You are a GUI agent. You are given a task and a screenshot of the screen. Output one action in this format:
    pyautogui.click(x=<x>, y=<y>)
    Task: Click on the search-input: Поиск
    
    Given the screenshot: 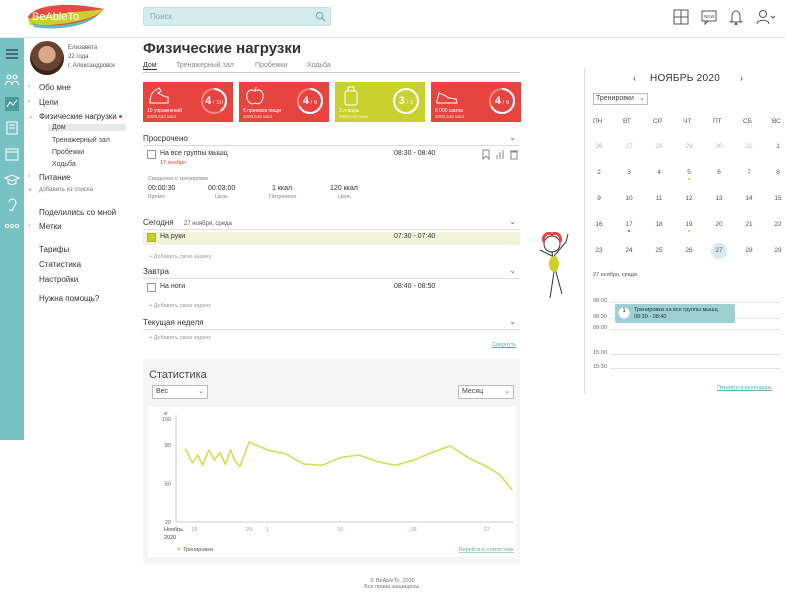 What is the action you would take?
    pyautogui.click(x=237, y=16)
    